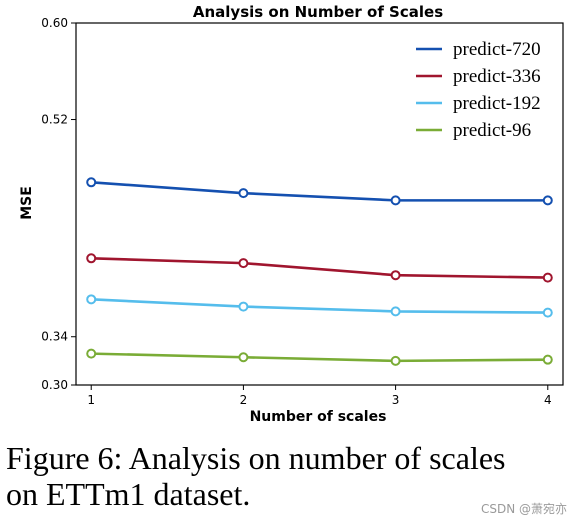 Image resolution: width=579 pixels, height=525 pixels. I want to click on y-axis-ticks: 0.30 0.34 0.52 0.60, so click(58, 204).